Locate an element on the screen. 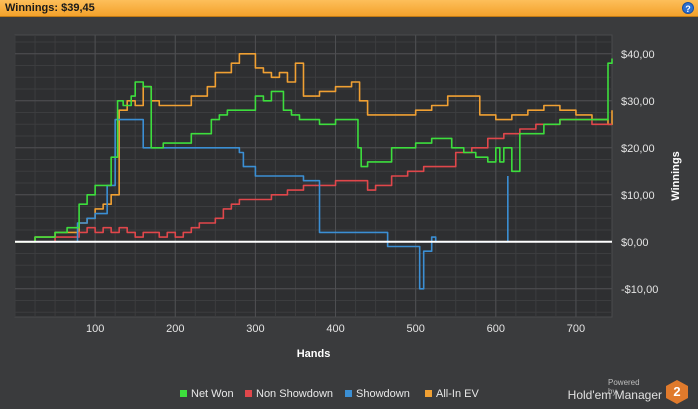  x-tick-label: 500 is located at coordinates (415, 329).